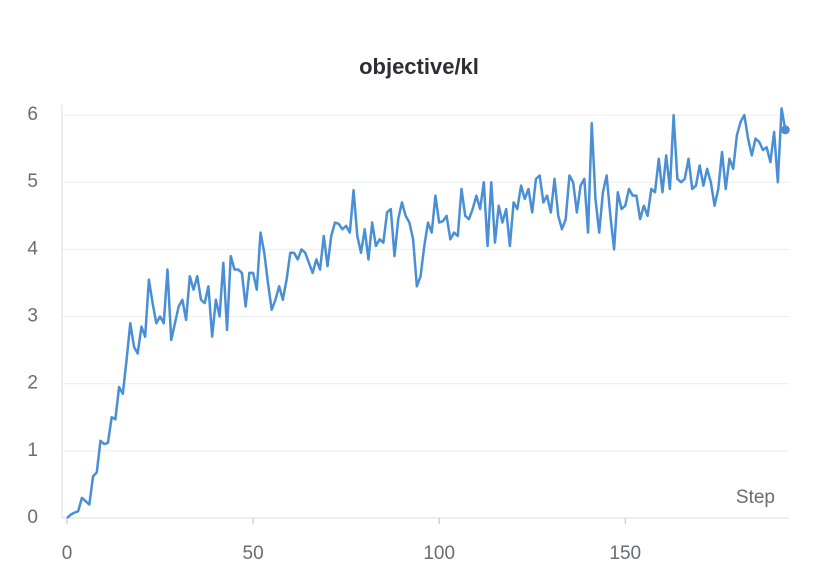 This screenshot has width=838, height=584. I want to click on end-point, so click(785, 130).